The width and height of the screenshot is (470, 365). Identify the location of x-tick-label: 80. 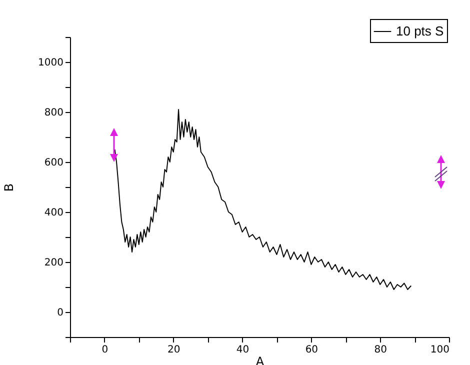
(380, 350).